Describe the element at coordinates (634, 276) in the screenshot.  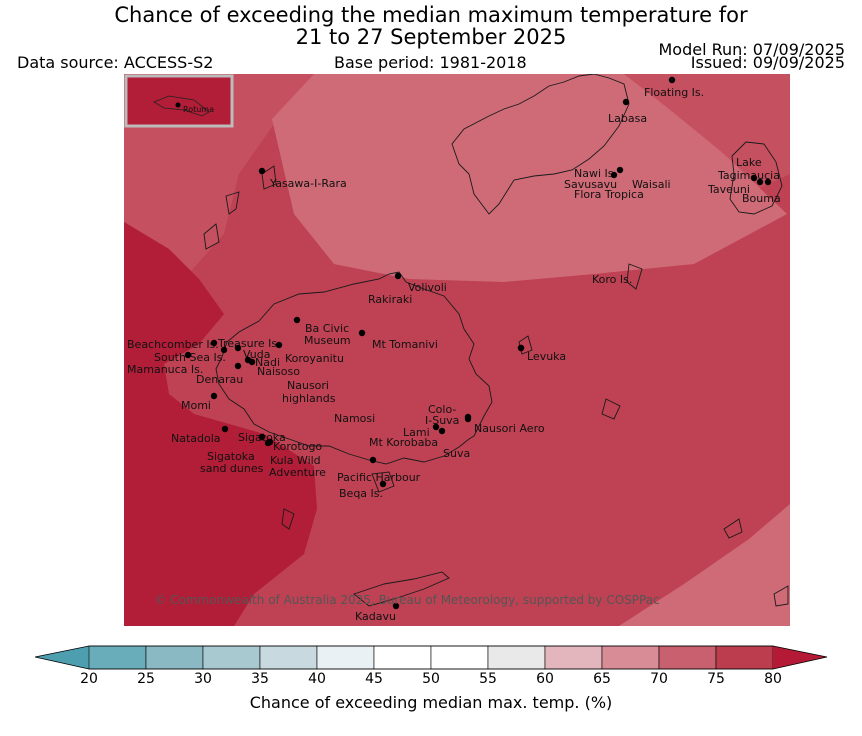
I see `koro-island` at that location.